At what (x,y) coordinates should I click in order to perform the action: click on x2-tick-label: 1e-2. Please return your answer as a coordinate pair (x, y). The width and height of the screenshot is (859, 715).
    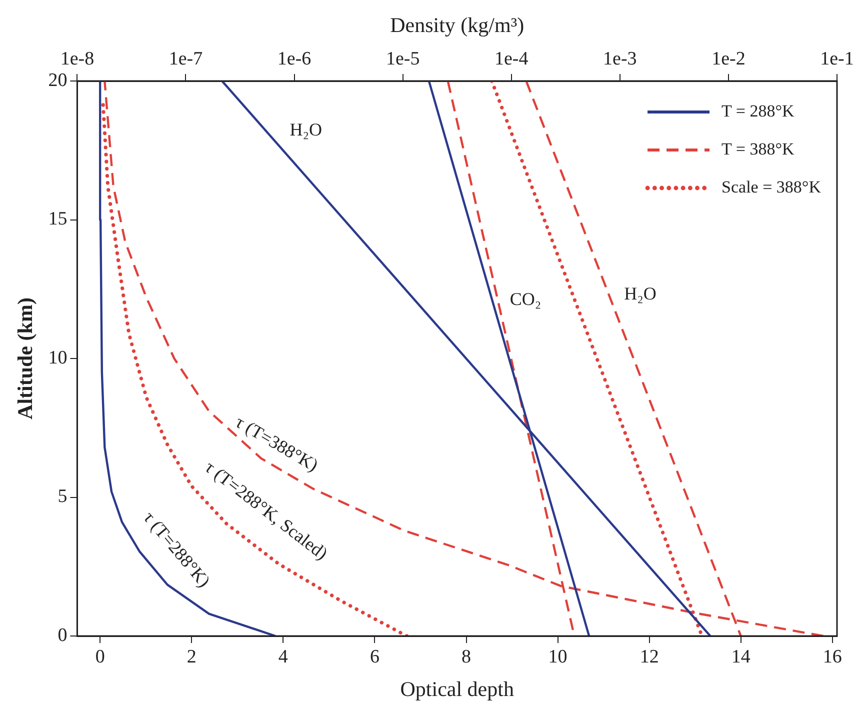
    Looking at the image, I should click on (729, 59).